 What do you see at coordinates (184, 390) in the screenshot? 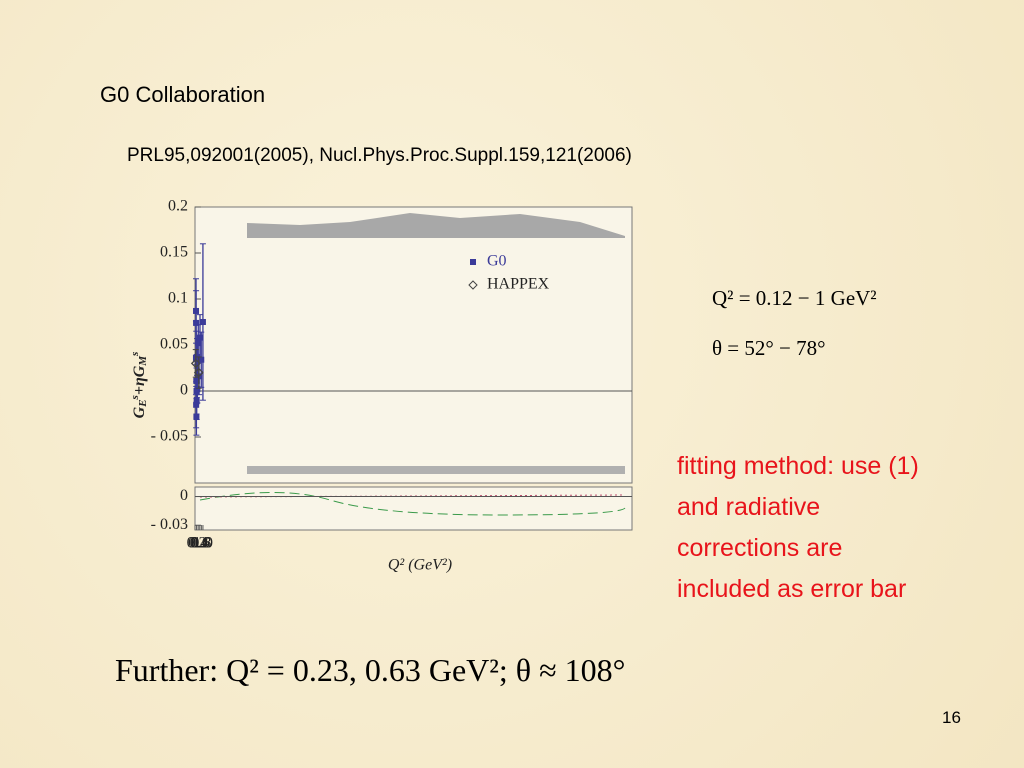
I see `y-tick-label: 0` at bounding box center [184, 390].